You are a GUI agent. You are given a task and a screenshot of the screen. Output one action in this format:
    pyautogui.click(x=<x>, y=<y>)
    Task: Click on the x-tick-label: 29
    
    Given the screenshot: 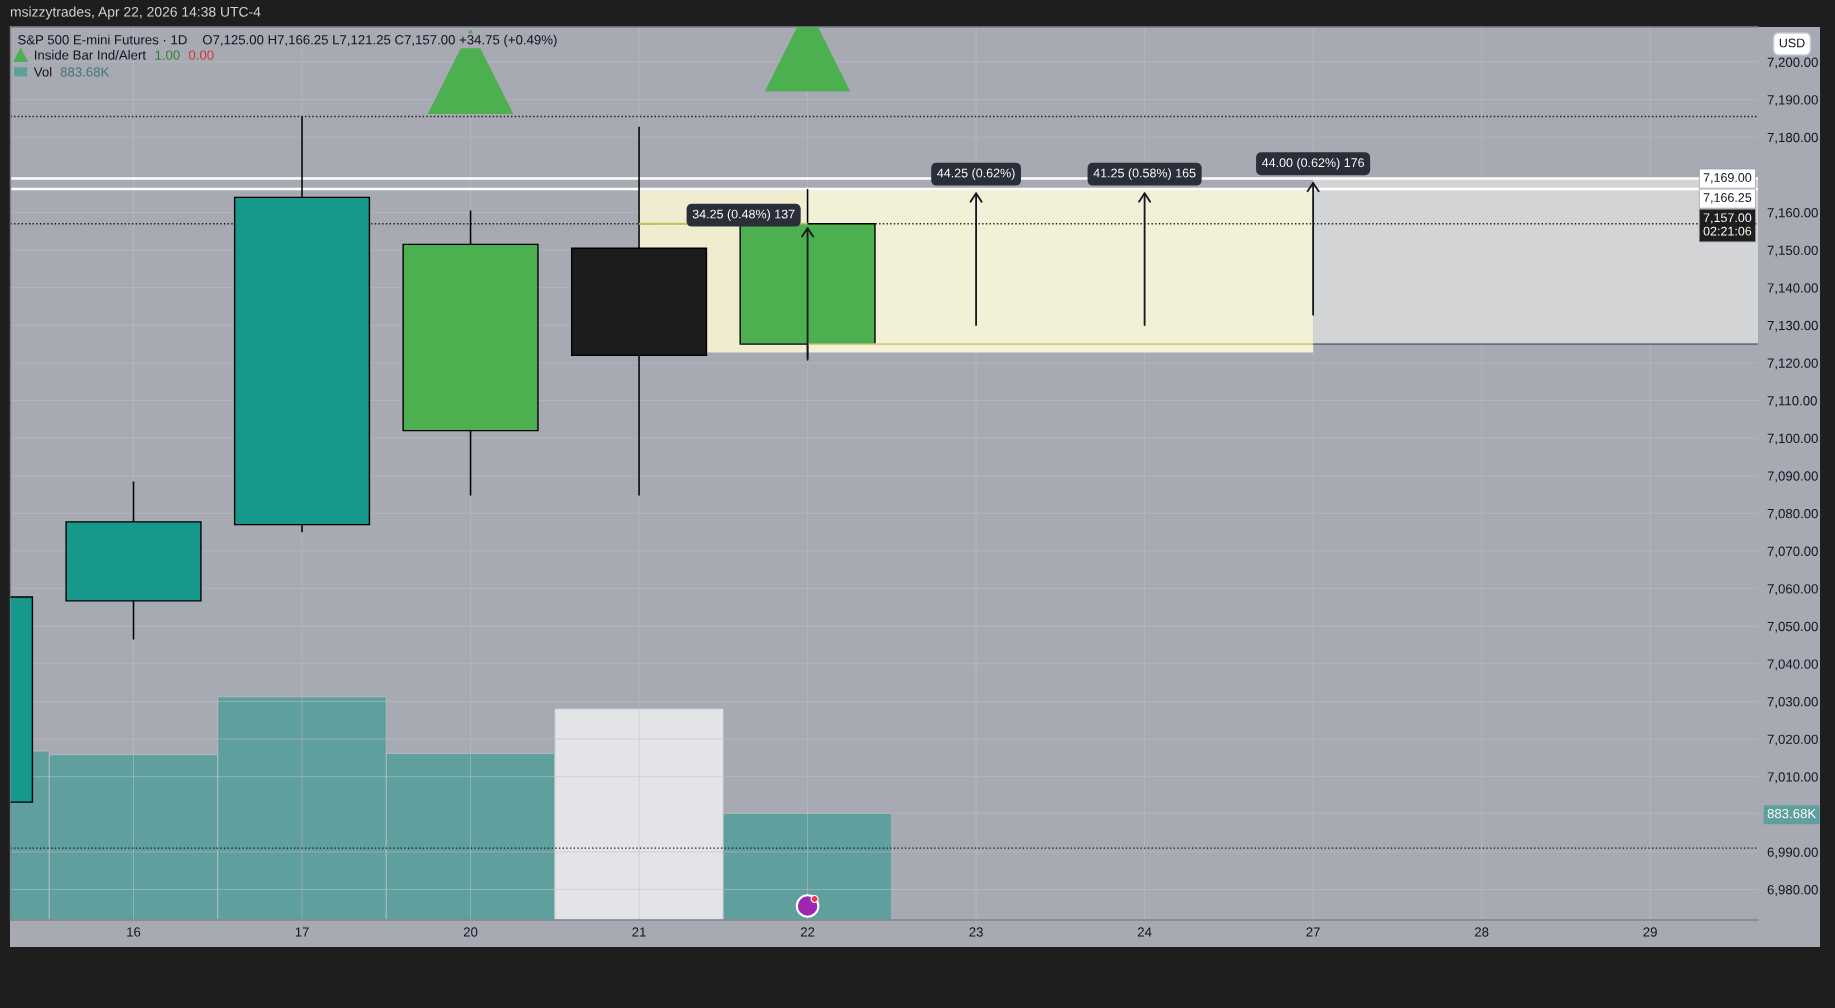 What is the action you would take?
    pyautogui.click(x=1650, y=932)
    